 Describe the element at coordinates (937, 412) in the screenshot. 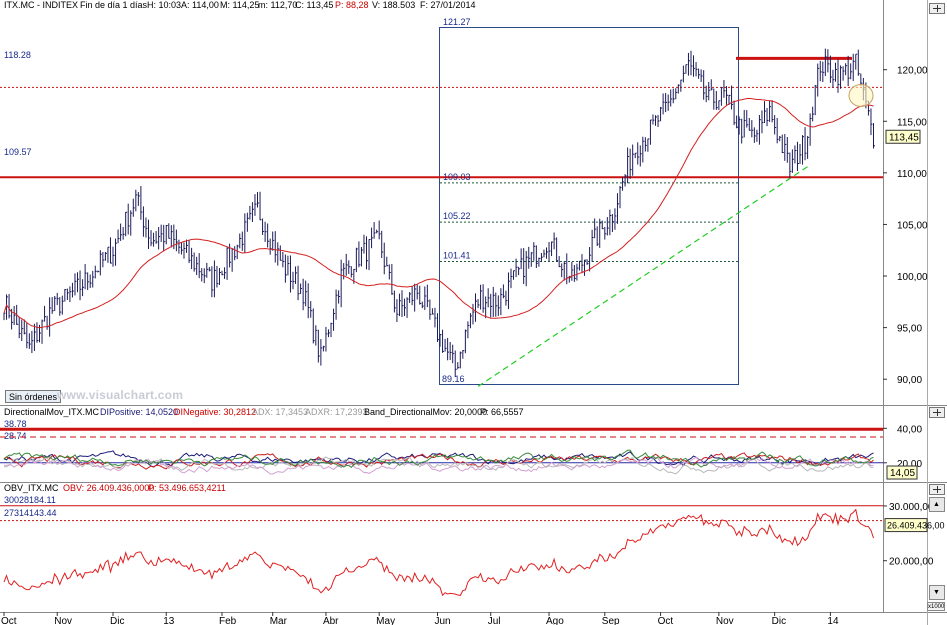

I see `zoom-adx-button` at that location.